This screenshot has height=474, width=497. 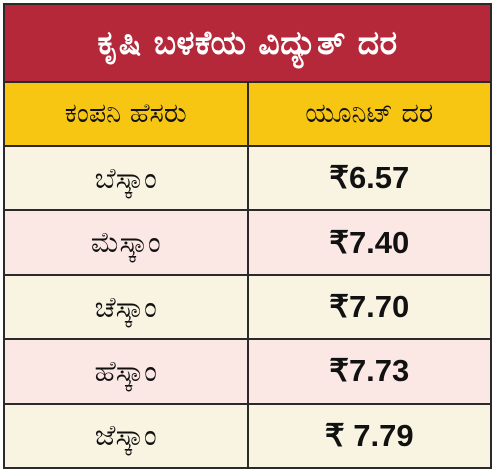 What do you see at coordinates (368, 436) in the screenshot?
I see `unit-rate-cell: ₹ 7.79` at bounding box center [368, 436].